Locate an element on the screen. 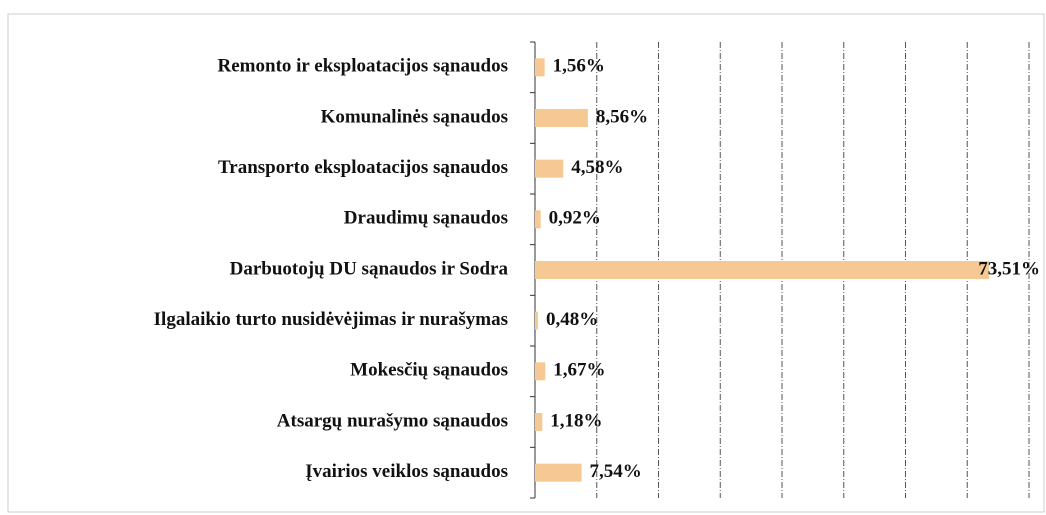 This screenshot has width=1046, height=515. data-label: 1,56% is located at coordinates (579, 66).